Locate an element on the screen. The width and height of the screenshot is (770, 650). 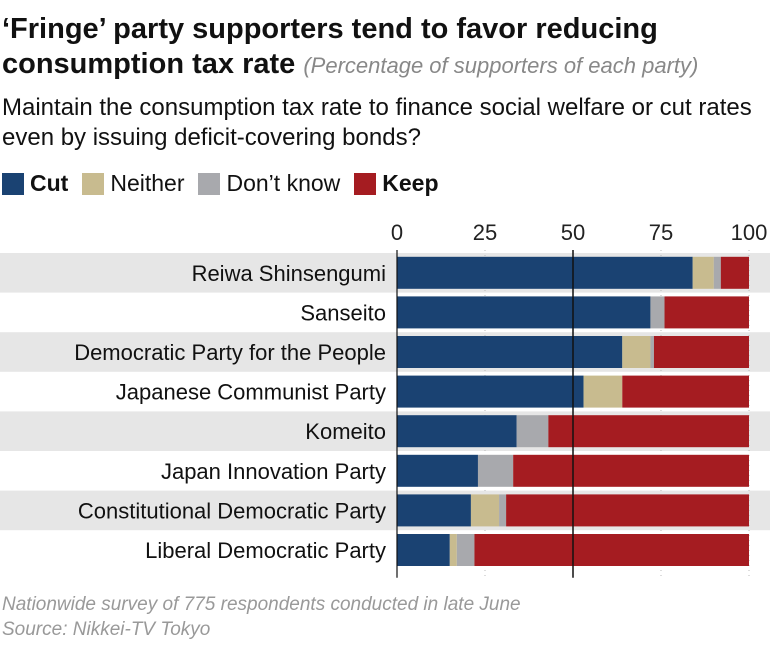
legend-item-neither: Neither is located at coordinates (133, 183).